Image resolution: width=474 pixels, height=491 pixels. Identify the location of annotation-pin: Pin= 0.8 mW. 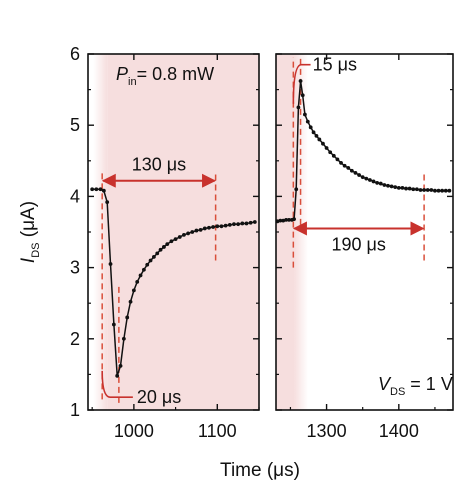
(165, 76).